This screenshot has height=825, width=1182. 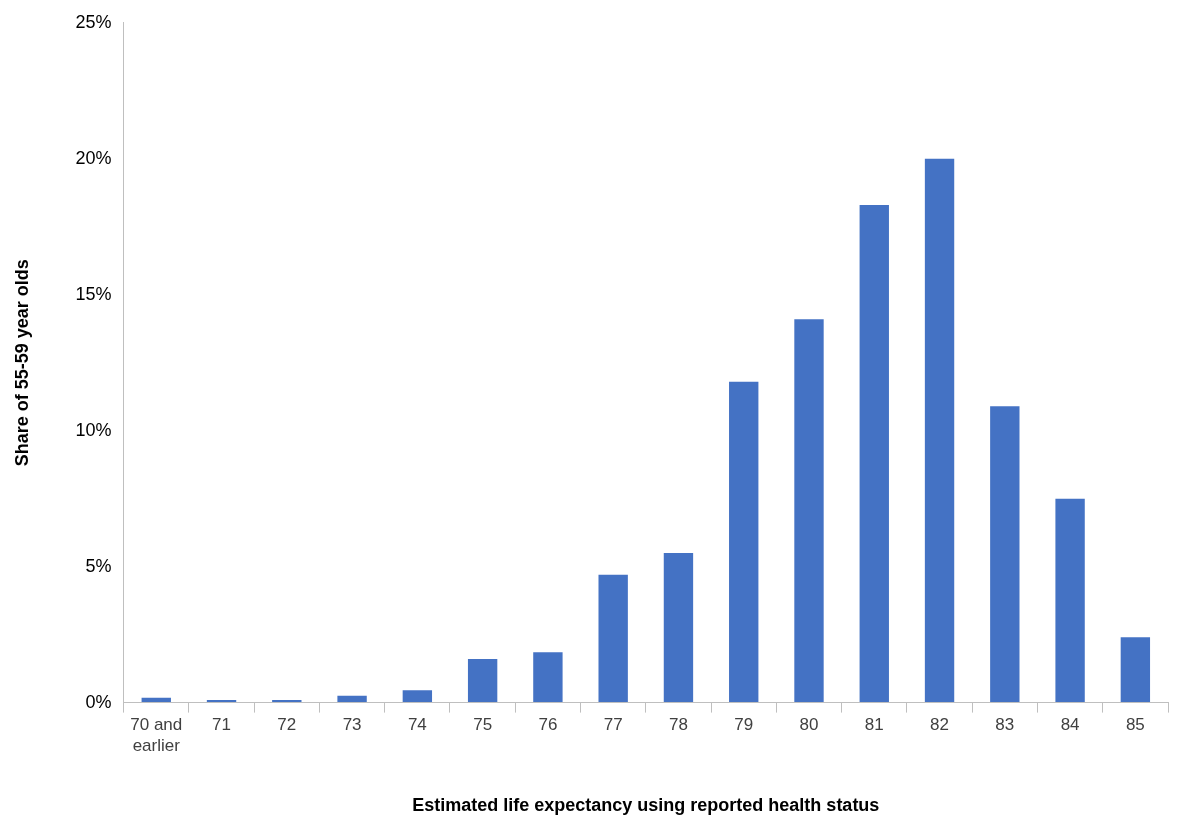 What do you see at coordinates (98, 565) in the screenshot?
I see `y-tick-label: 5%` at bounding box center [98, 565].